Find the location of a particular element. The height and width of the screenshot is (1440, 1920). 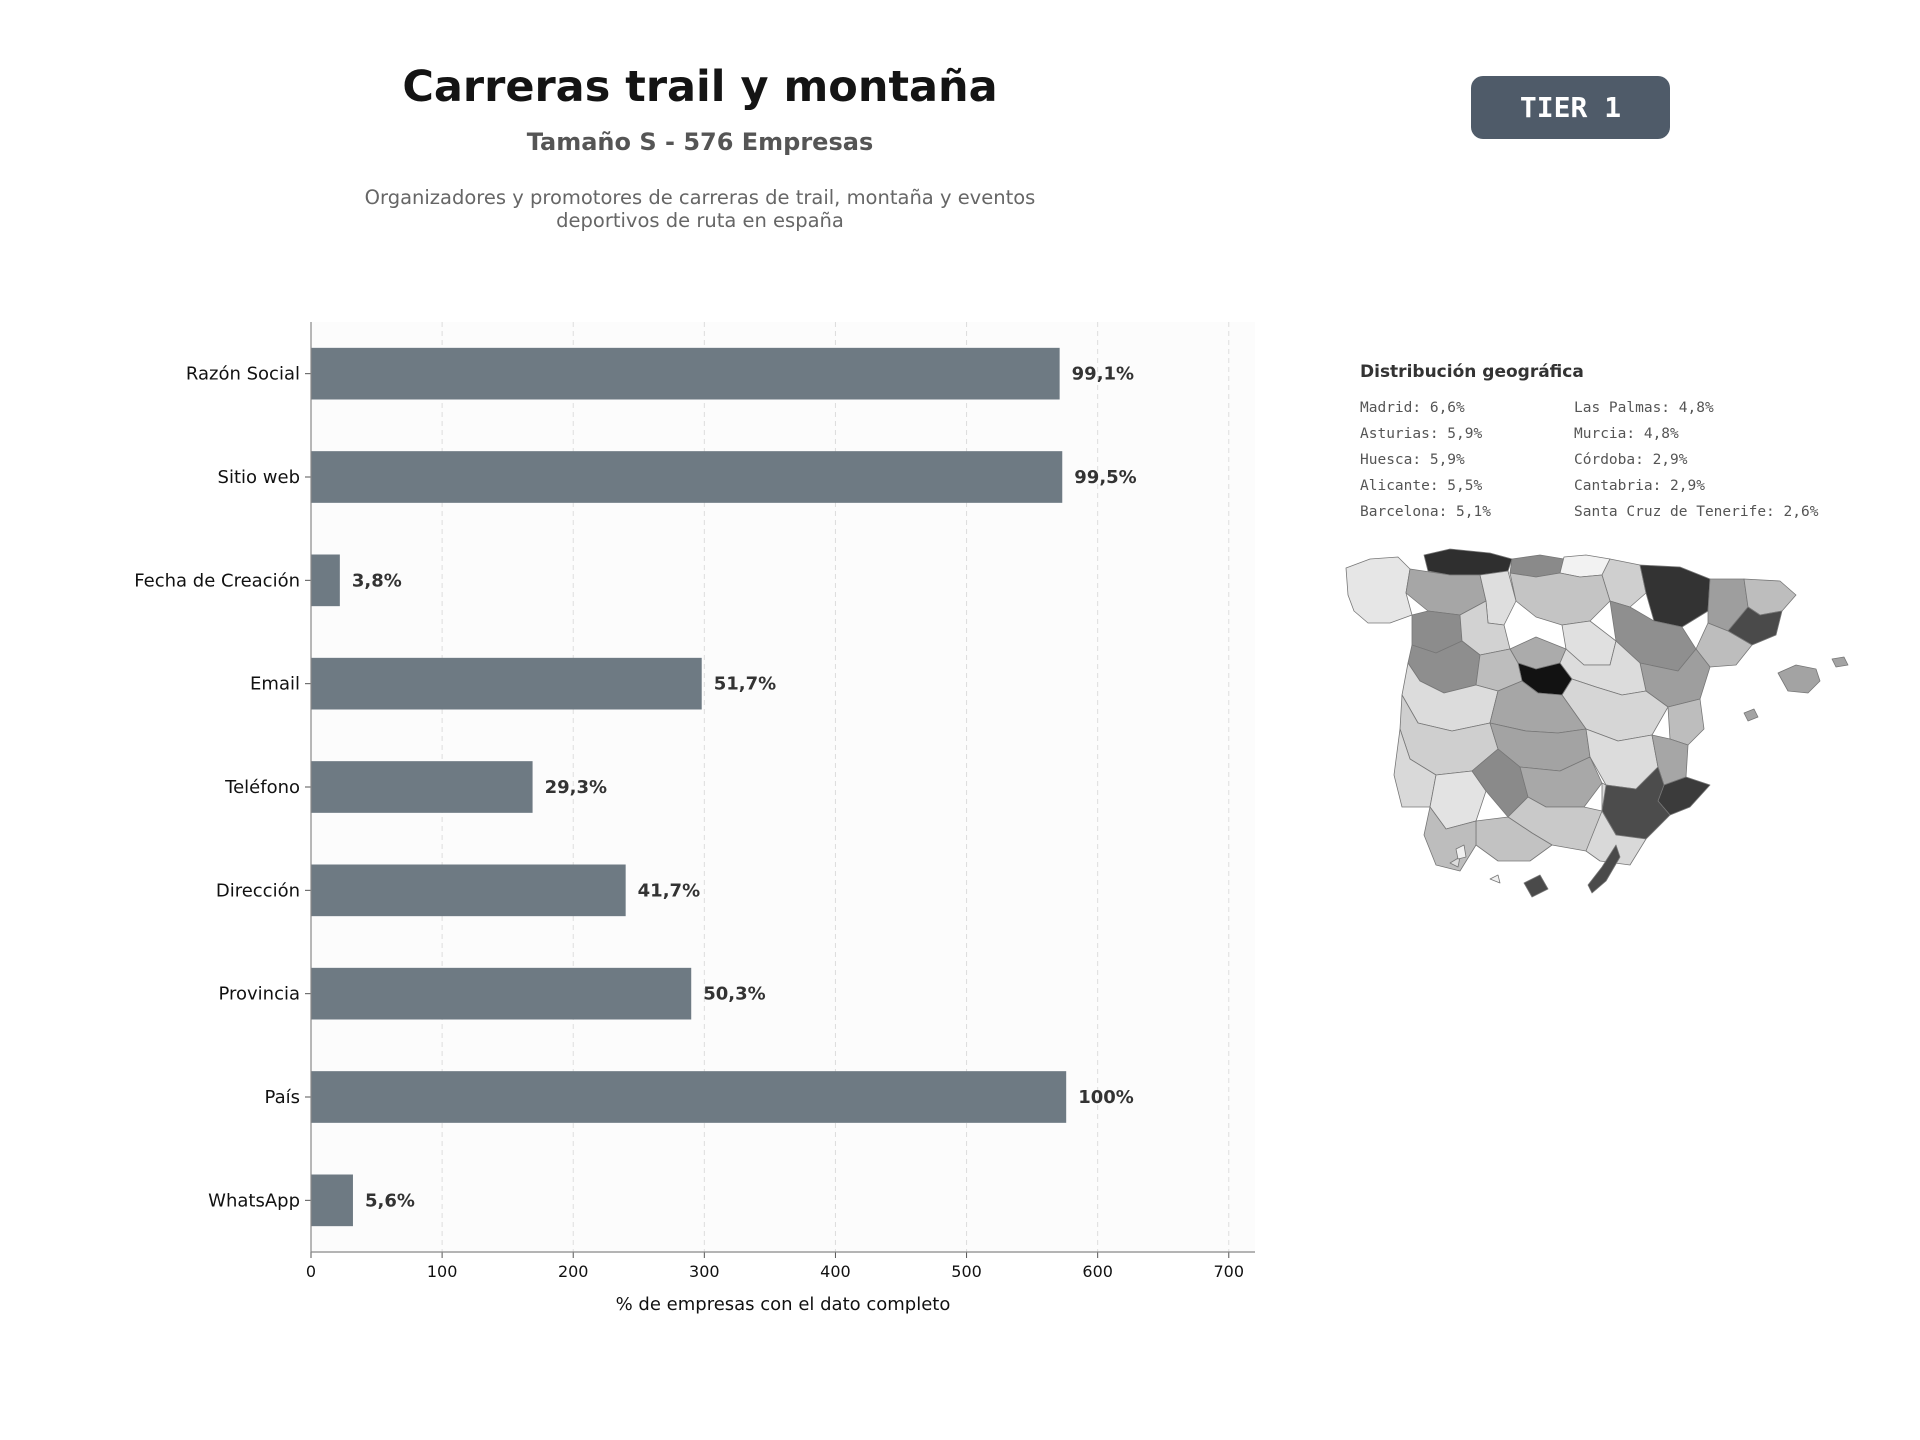

geo-item: Murcia: 4,8% is located at coordinates (1626, 434).